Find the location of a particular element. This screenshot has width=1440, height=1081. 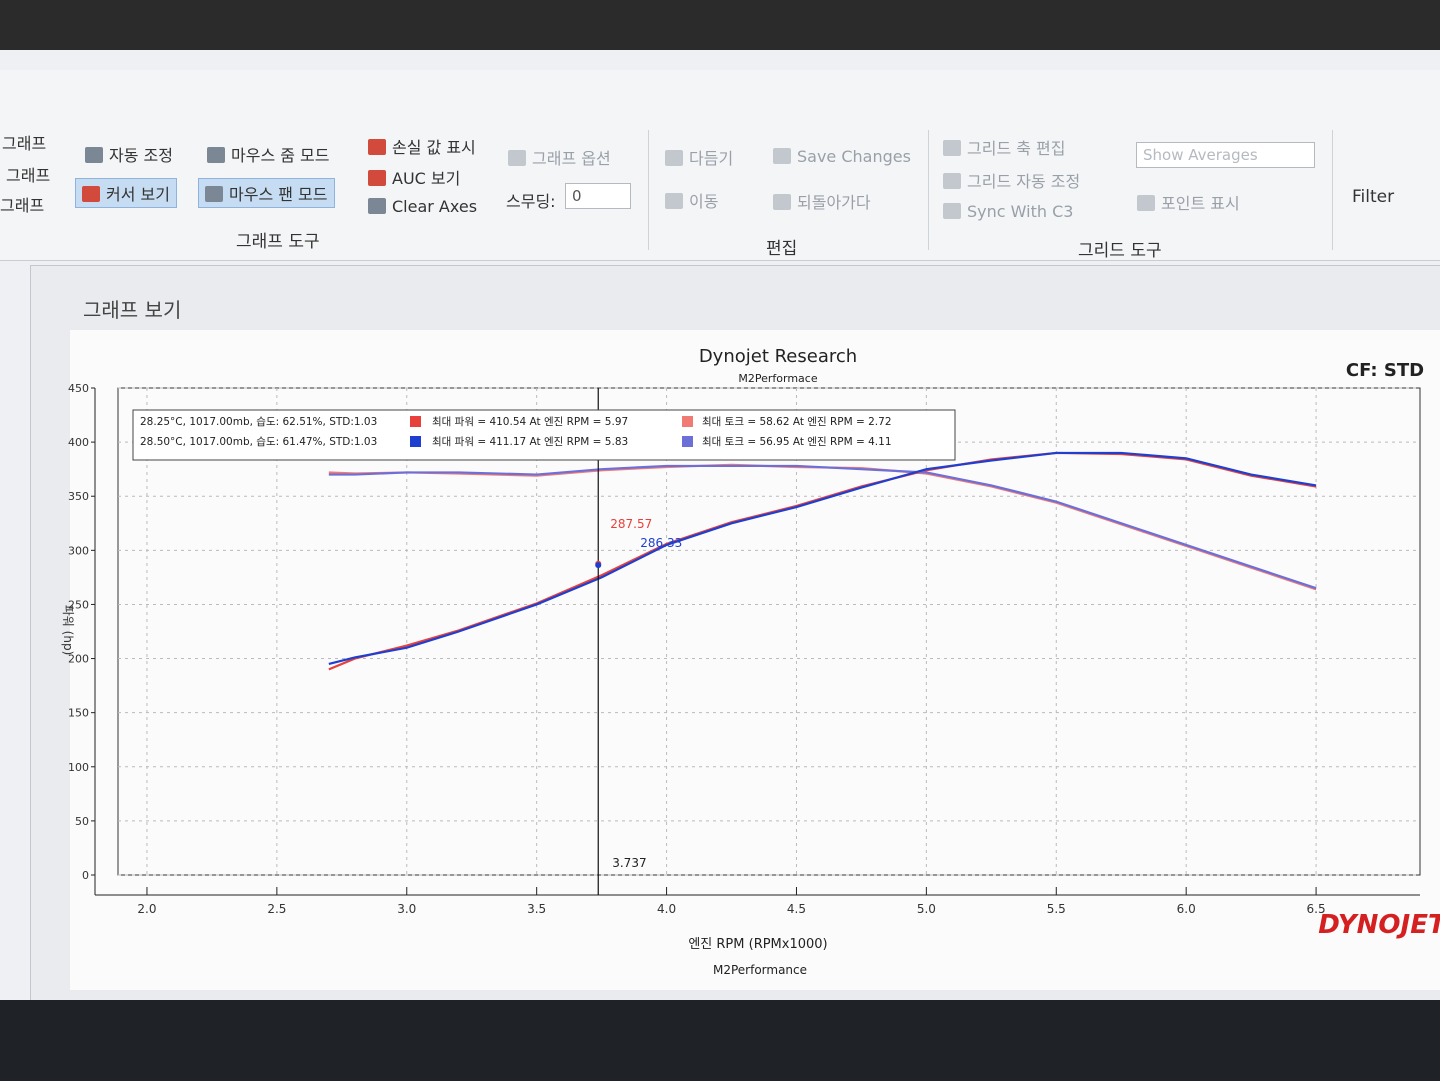

panel-title: 그래프 보기 is located at coordinates (132, 310).